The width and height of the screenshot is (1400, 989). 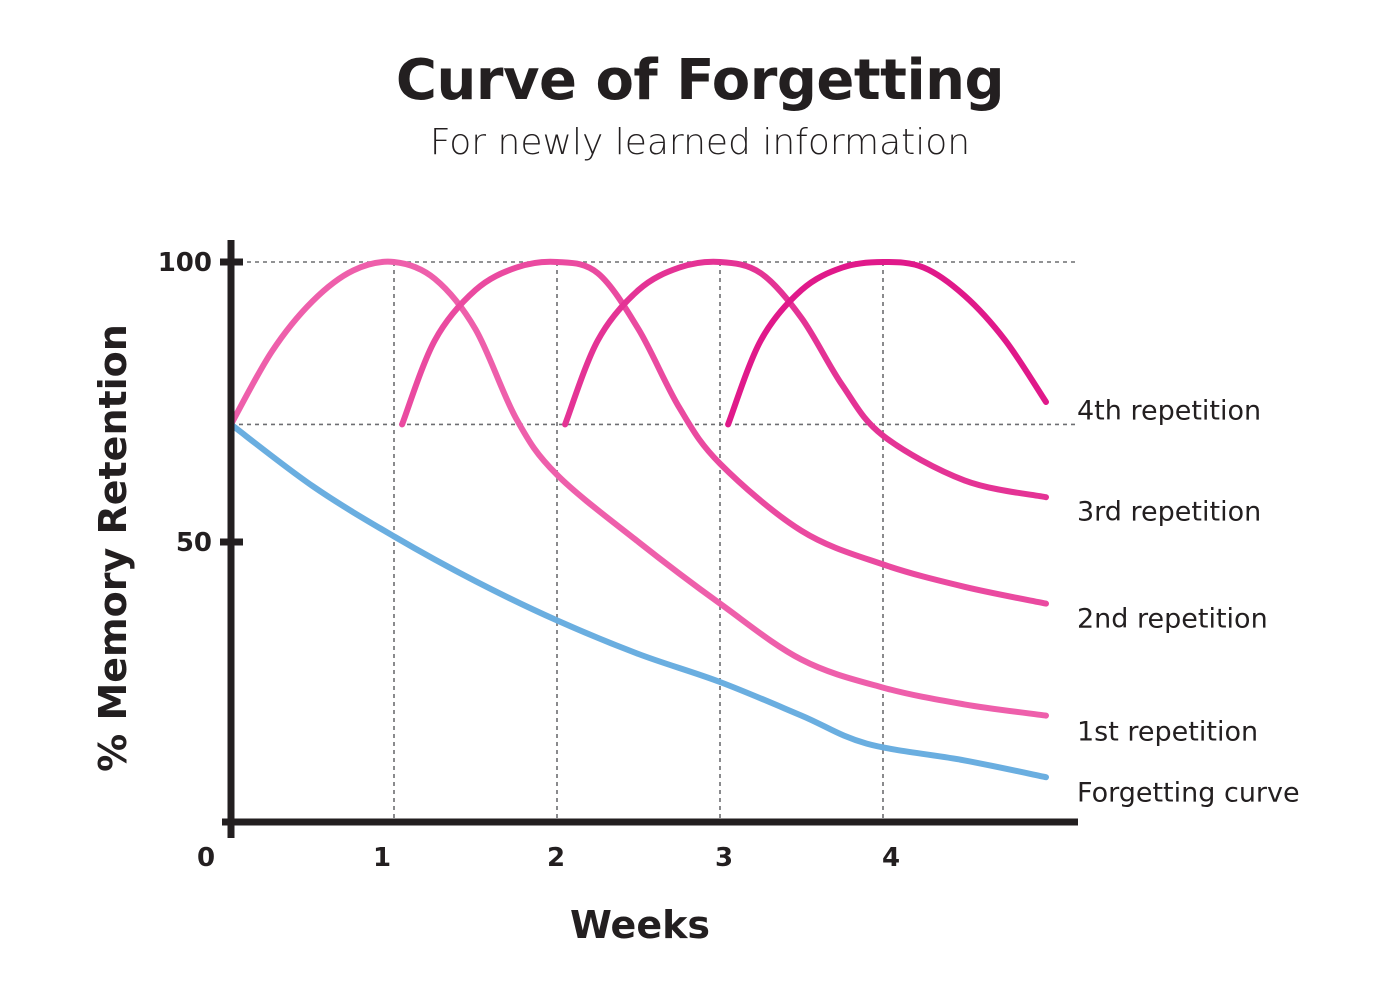 I want to click on third-repetition-line, so click(x=805, y=379).